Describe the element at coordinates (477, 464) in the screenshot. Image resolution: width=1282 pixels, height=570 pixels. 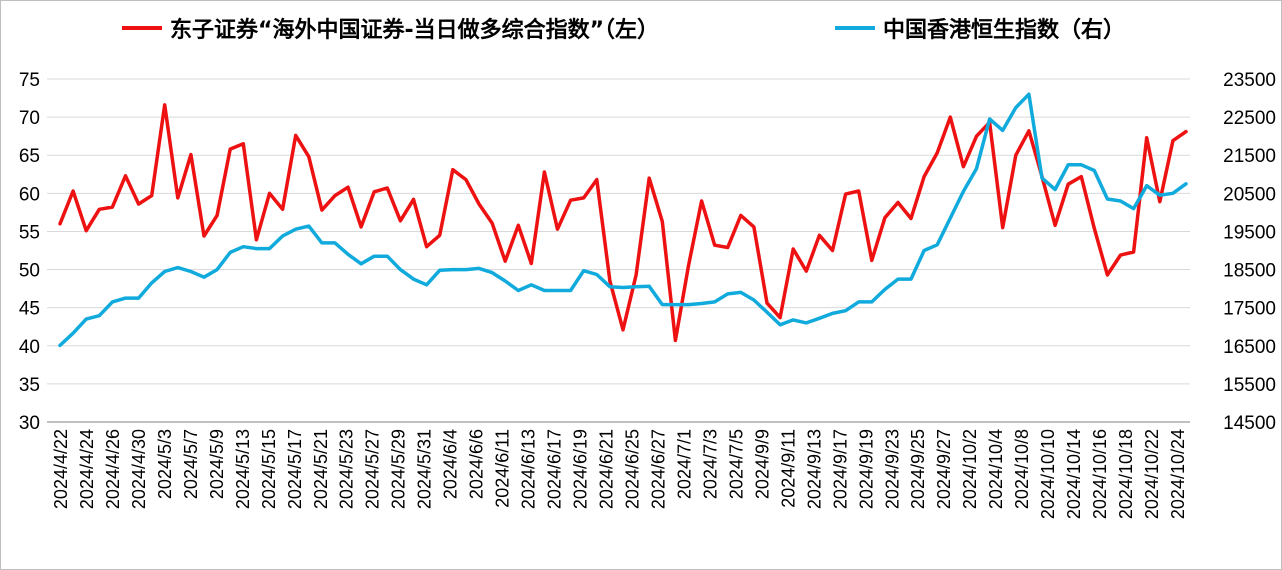
I see `x-tick-label: 2024/6/6` at that location.